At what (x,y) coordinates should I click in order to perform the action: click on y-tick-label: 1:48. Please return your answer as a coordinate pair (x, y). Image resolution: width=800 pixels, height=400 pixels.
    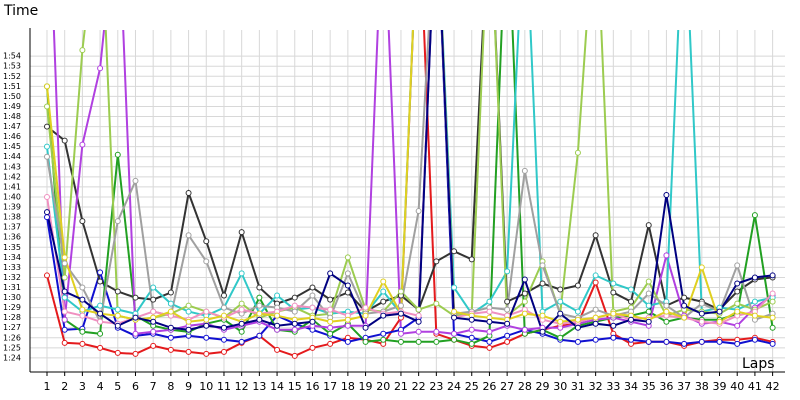
    Looking at the image, I should click on (12, 116).